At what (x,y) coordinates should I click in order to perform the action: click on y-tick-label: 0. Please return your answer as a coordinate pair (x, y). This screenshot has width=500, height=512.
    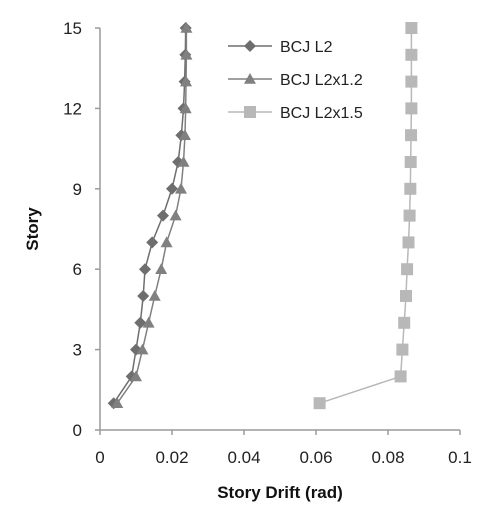
    Looking at the image, I should click on (77, 430).